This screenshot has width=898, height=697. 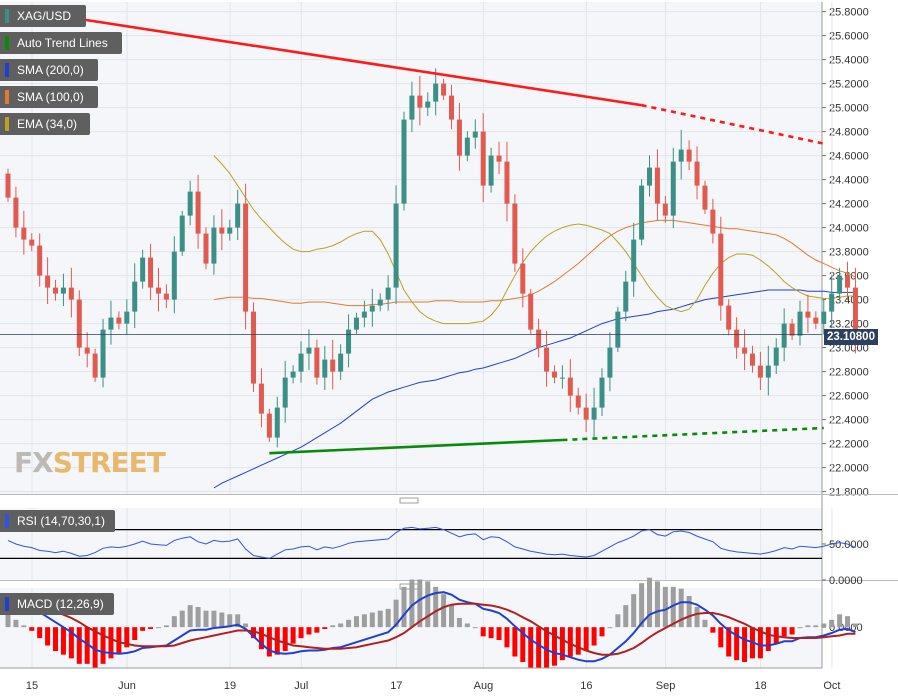 What do you see at coordinates (431, 629) in the screenshot?
I see `macd-signal-line` at bounding box center [431, 629].